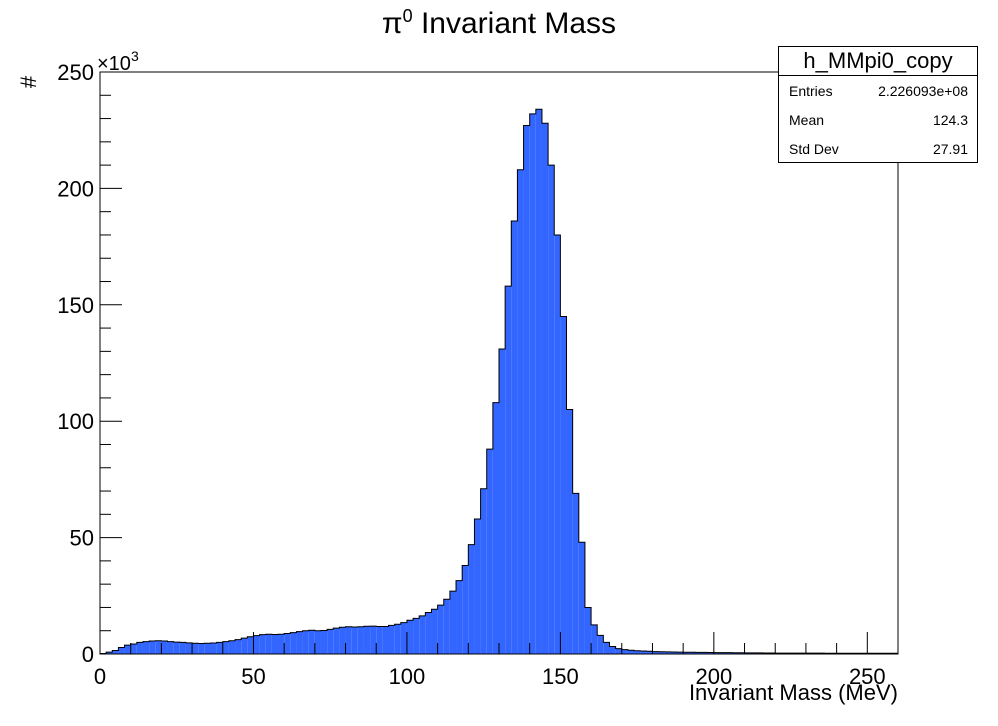  What do you see at coordinates (811, 91) in the screenshot?
I see `stats-key: Entries` at bounding box center [811, 91].